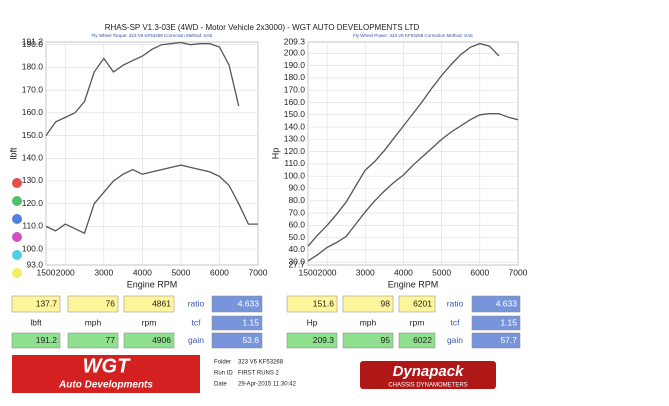 The width and height of the screenshot is (669, 406). I want to click on brand-subtext: CHASSIS DYNAMOMETERS, so click(427, 386).